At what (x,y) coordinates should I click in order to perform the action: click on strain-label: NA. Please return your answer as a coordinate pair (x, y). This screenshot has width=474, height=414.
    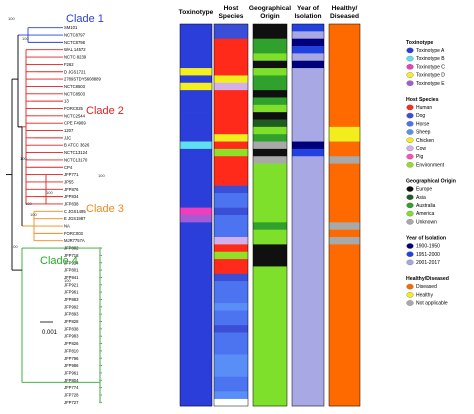
    Looking at the image, I should click on (67, 226).